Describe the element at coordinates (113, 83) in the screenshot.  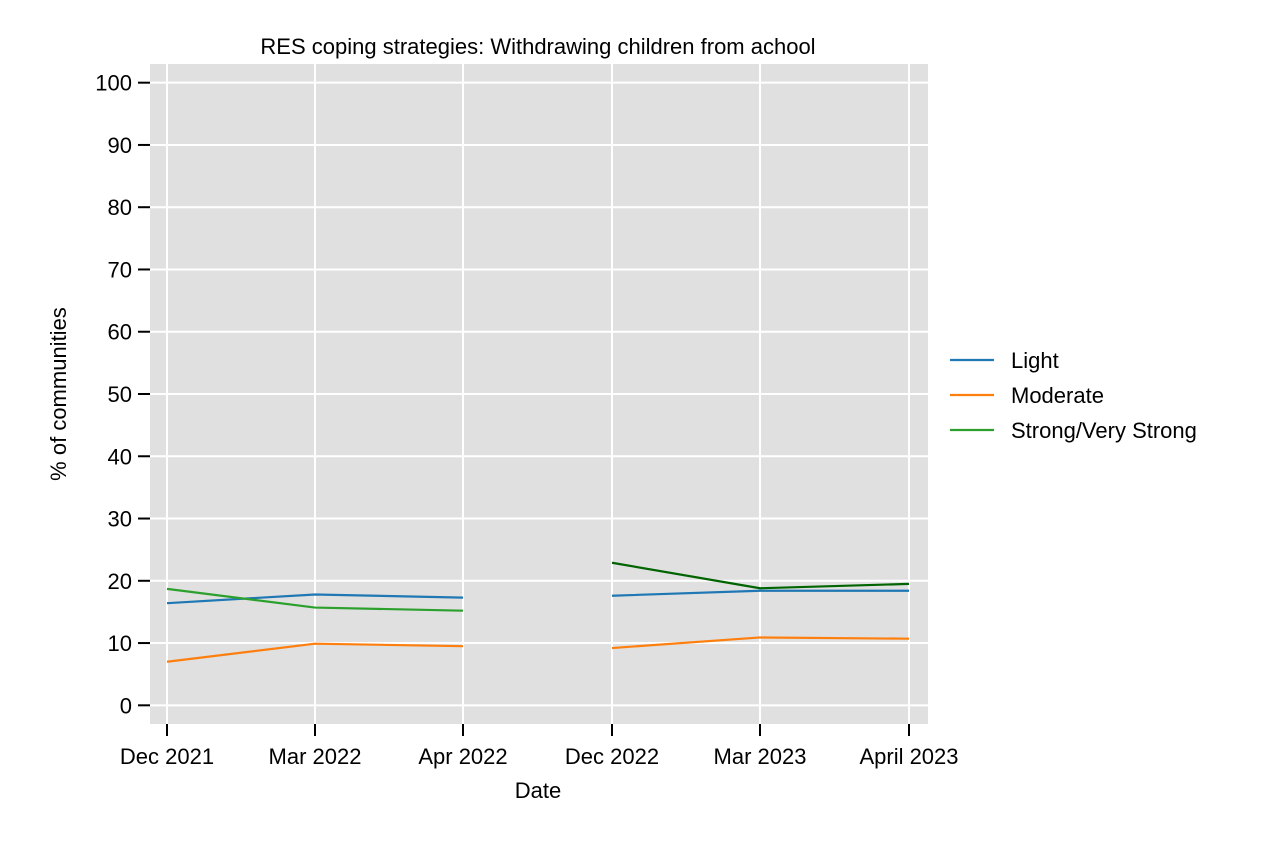
I see `y-tick-label: 100` at that location.